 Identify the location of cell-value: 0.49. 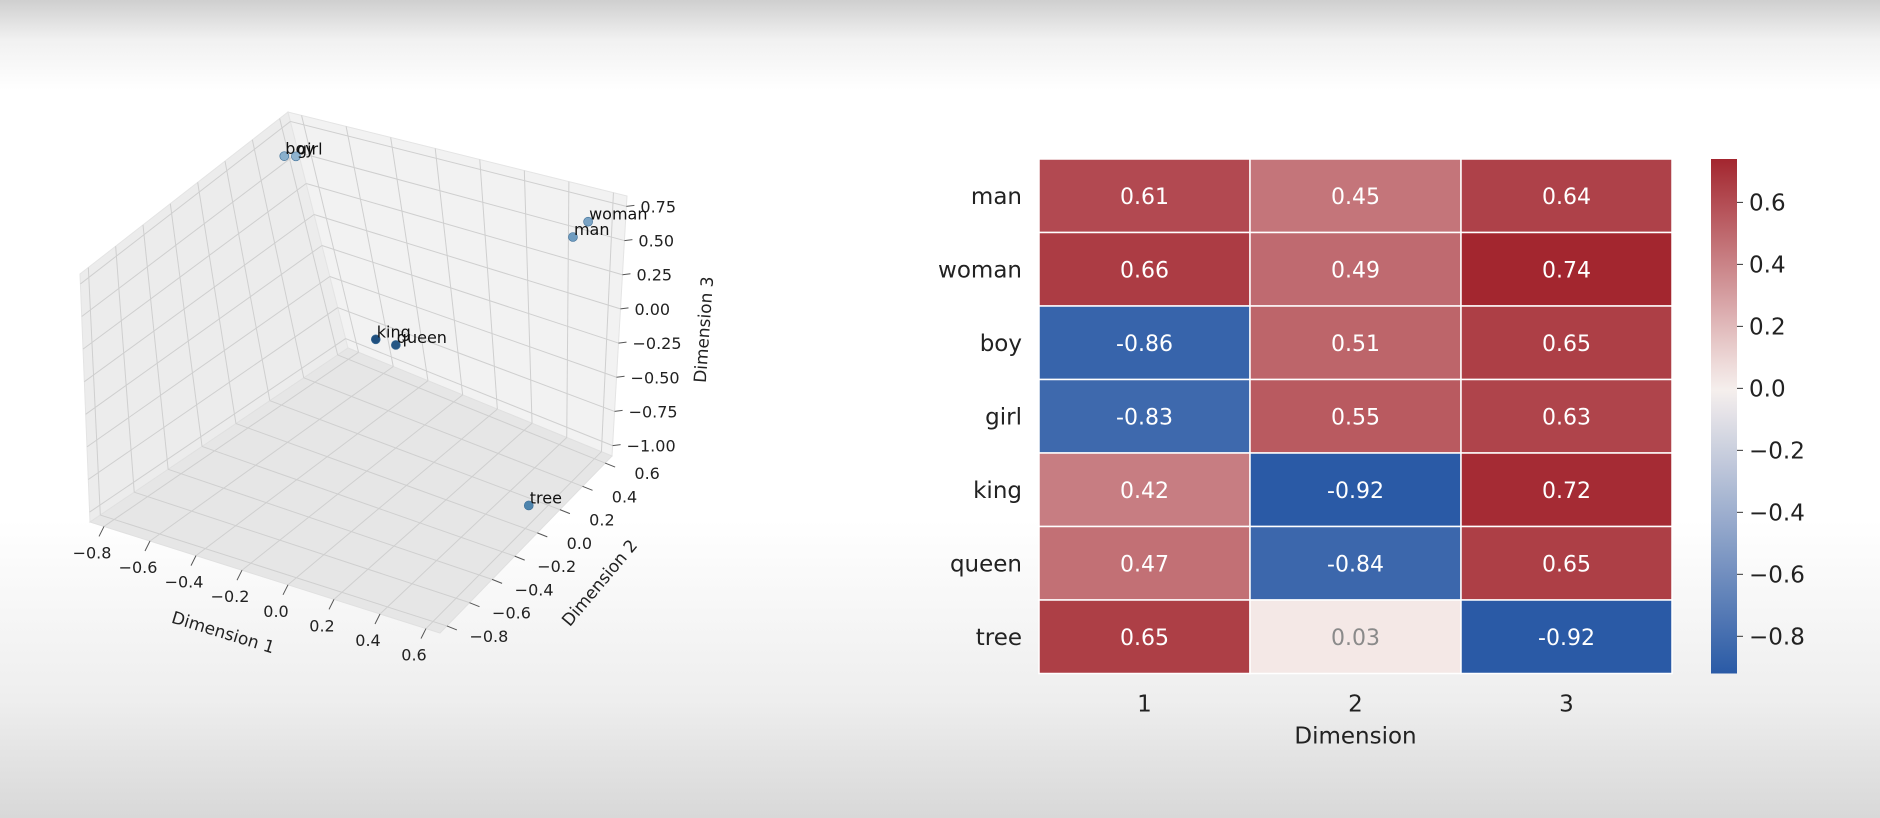
(1355, 270).